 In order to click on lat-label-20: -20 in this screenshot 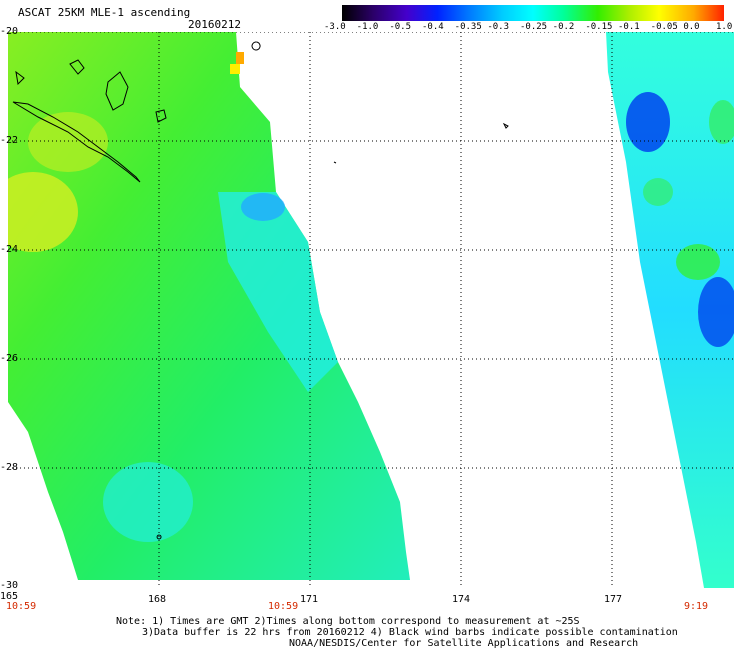, I will do `click(9, 31)`.